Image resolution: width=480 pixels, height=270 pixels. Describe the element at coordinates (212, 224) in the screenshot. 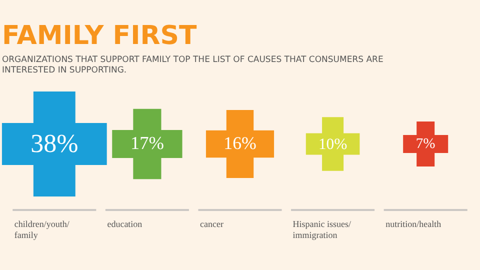

I see `category-label: cancer` at that location.